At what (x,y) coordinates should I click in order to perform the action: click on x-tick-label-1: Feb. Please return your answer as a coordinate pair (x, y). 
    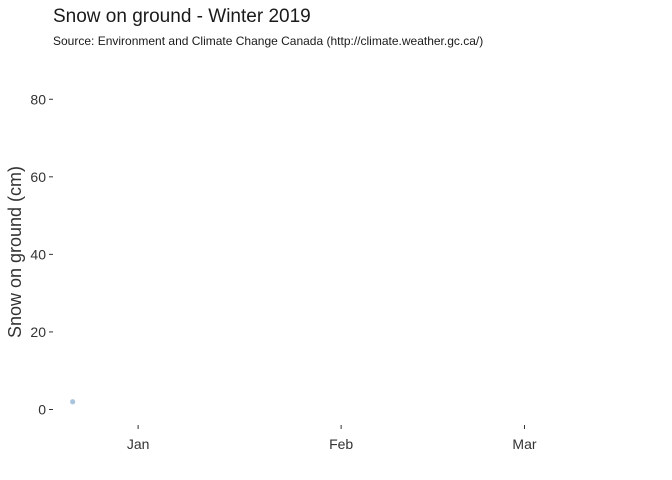
    Looking at the image, I should click on (341, 444).